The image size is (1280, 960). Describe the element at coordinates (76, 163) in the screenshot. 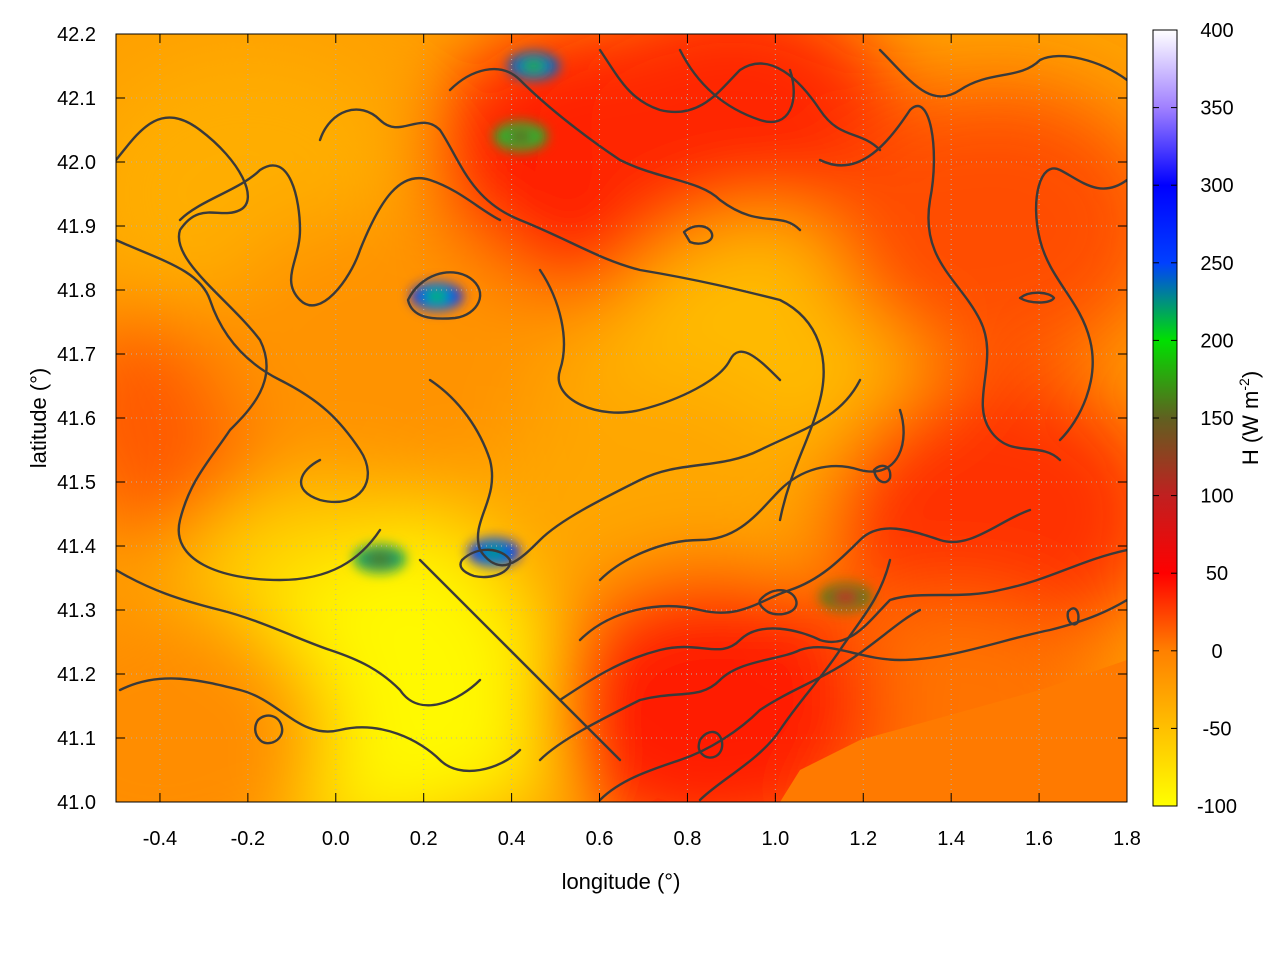

I see `y-tick-label: 42.0` at that location.